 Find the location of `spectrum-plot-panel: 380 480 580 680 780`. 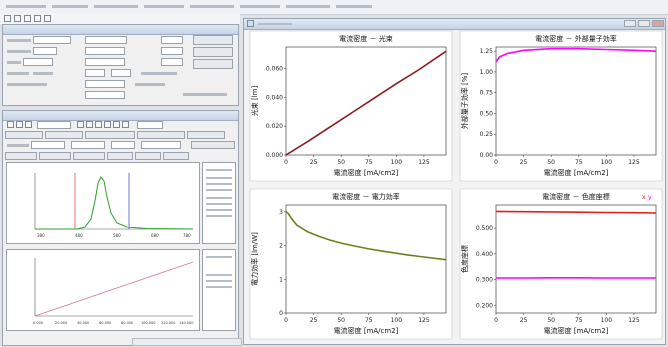

spectrum-plot-panel: 380 480 580 680 780 is located at coordinates (103, 203).